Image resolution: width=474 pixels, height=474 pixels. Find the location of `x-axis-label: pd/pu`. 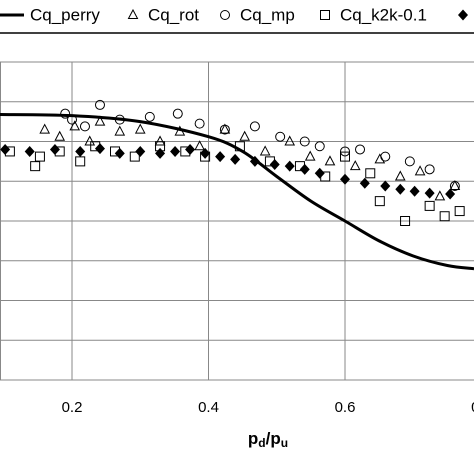

x-axis-label: pd/pu is located at coordinates (268, 439).